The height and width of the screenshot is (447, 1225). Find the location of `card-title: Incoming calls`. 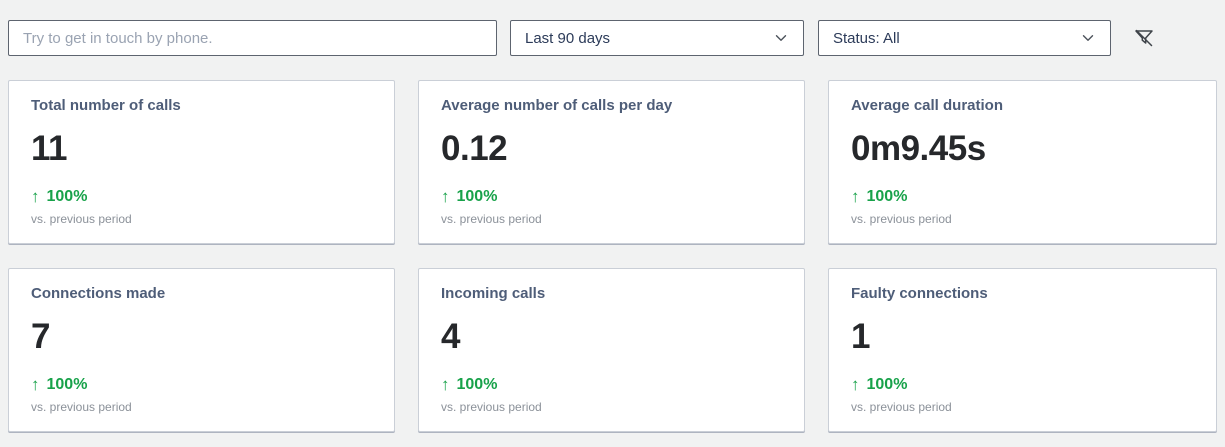

card-title: Incoming calls is located at coordinates (493, 293).